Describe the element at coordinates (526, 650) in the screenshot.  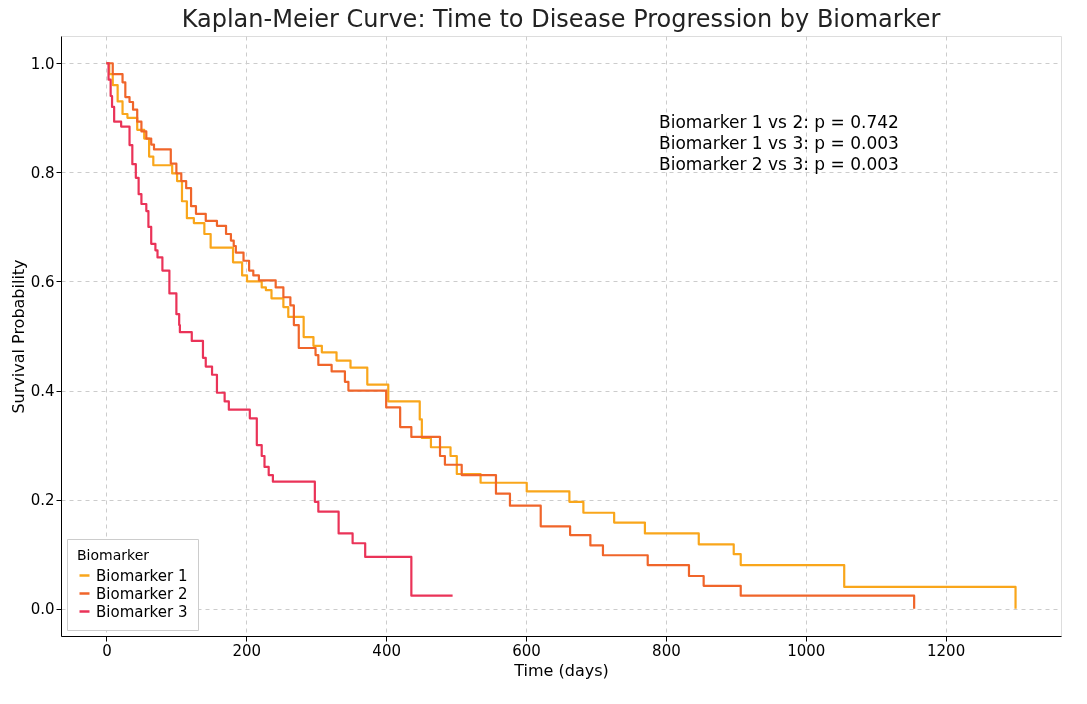
I see `x-tick-label: 600` at that location.